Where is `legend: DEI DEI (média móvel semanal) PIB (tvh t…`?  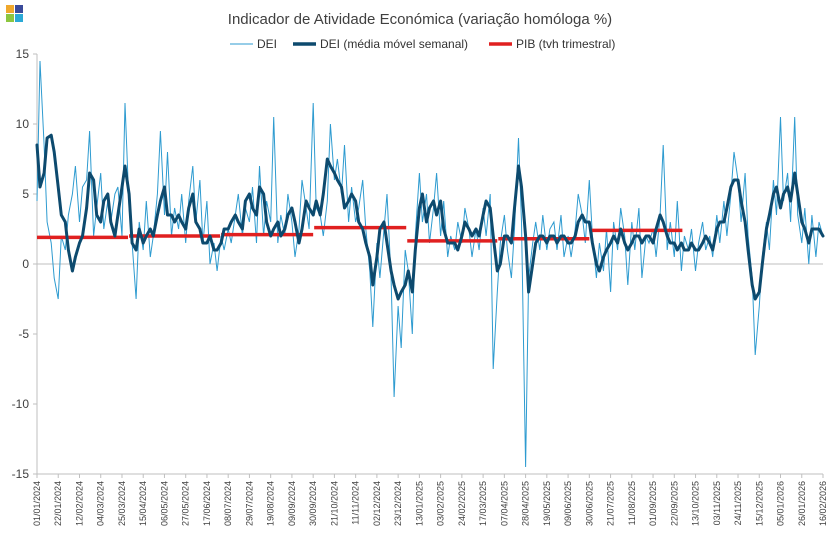
legend: DEI DEI (média móvel semanal) PIB (tvh t… is located at coordinates (422, 44).